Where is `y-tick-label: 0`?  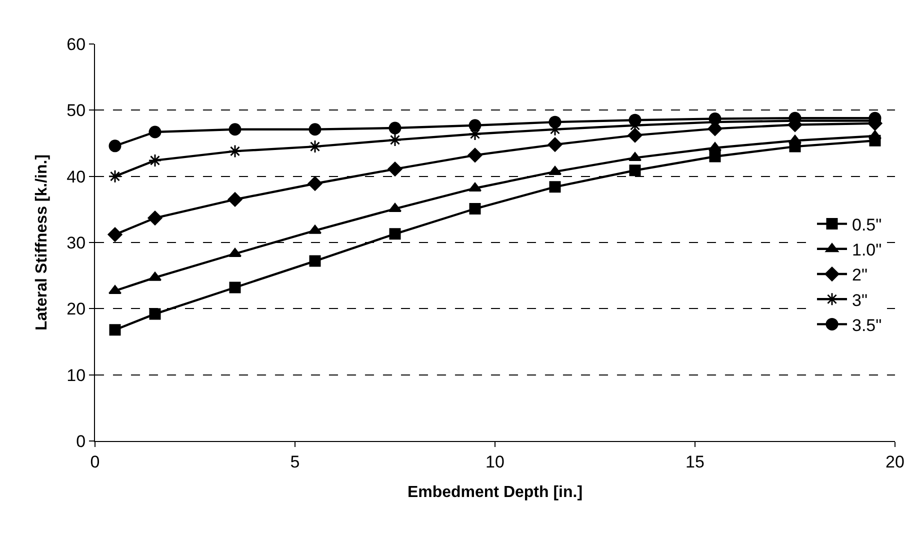
y-tick-label: 0 is located at coordinates (81, 441).